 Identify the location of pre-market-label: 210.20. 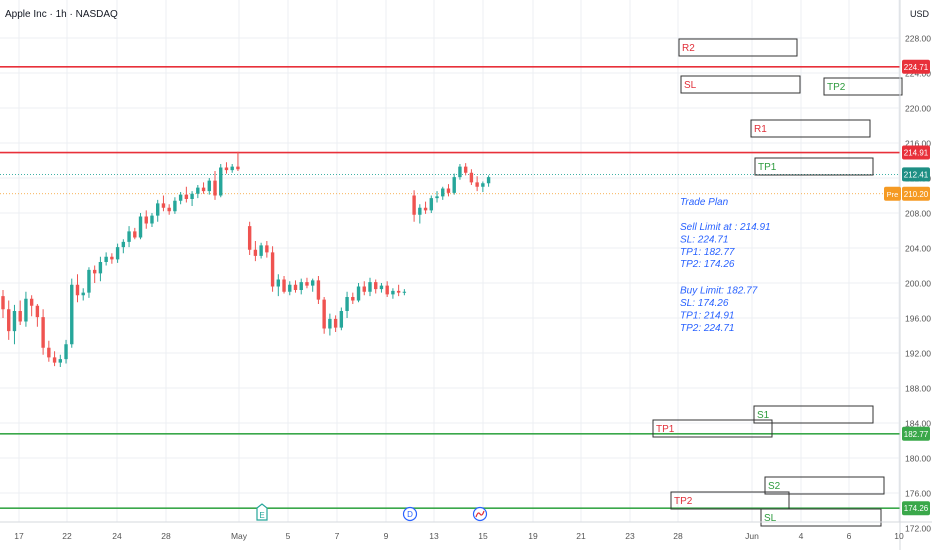
(916, 194).